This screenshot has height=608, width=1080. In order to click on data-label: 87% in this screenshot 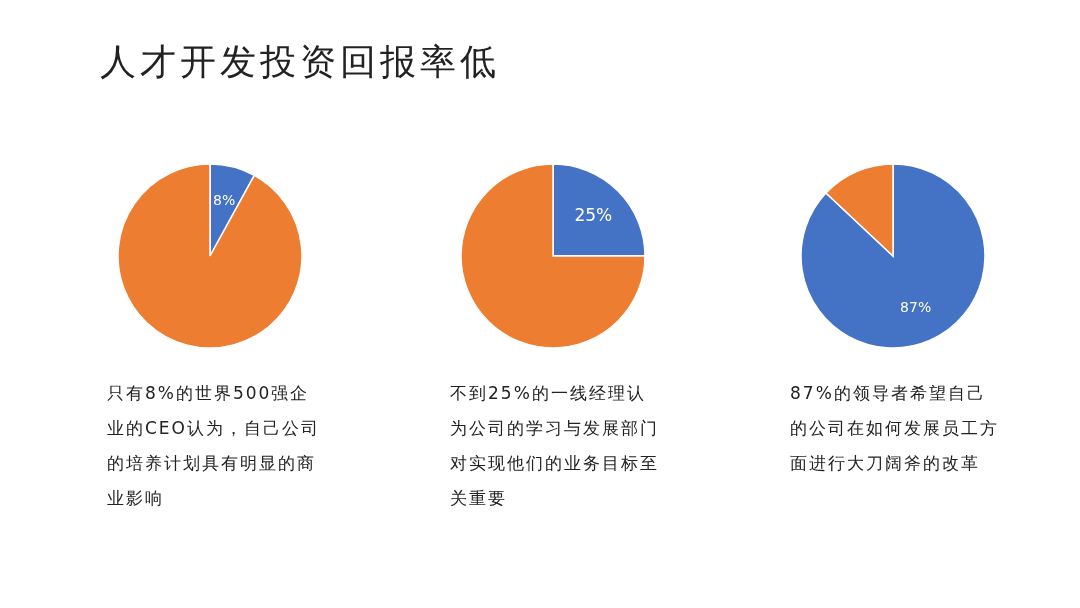, I will do `click(916, 307)`.